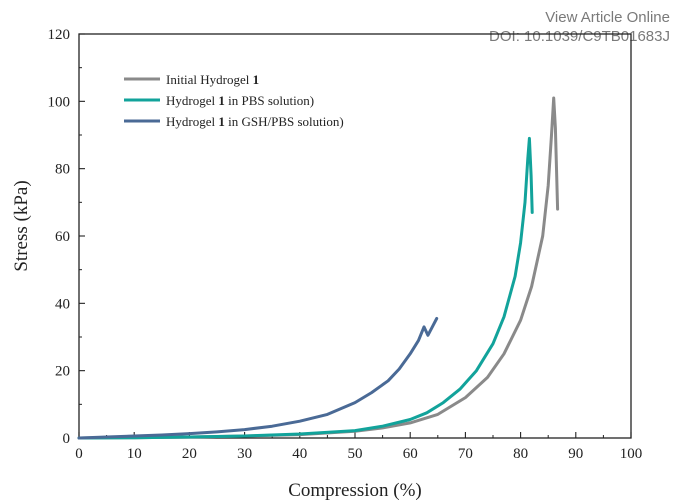 The height and width of the screenshot is (500, 674). I want to click on legend-label-part: Initial Hydrogel, so click(209, 79).